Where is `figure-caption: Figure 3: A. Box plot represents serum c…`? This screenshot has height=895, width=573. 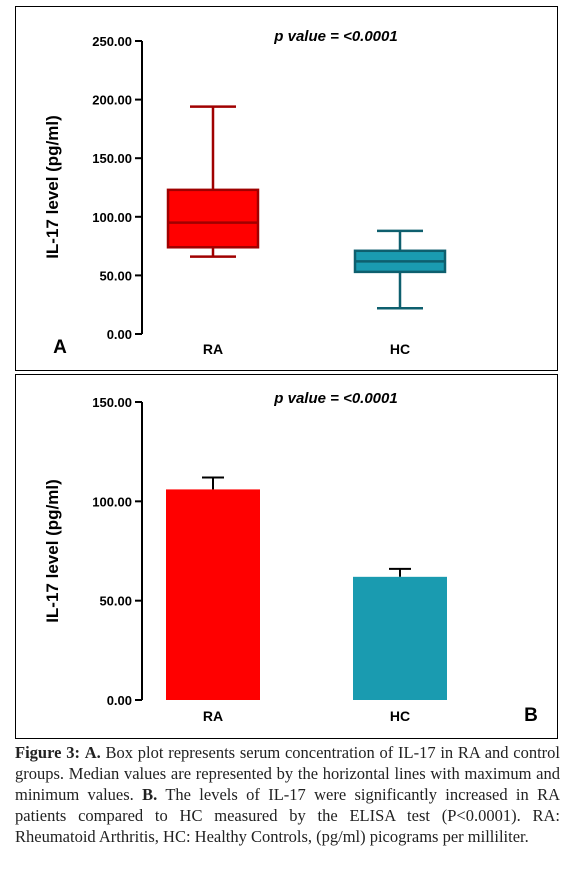
figure-caption: Figure 3: A. Box plot represents serum c… is located at coordinates (287, 794).